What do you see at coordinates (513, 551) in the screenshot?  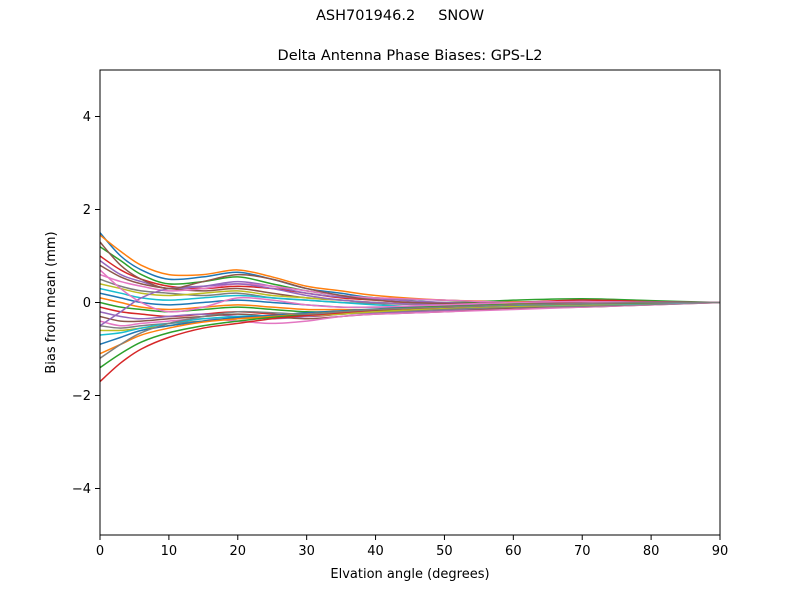 I see `x-tick-label: 60` at bounding box center [513, 551].